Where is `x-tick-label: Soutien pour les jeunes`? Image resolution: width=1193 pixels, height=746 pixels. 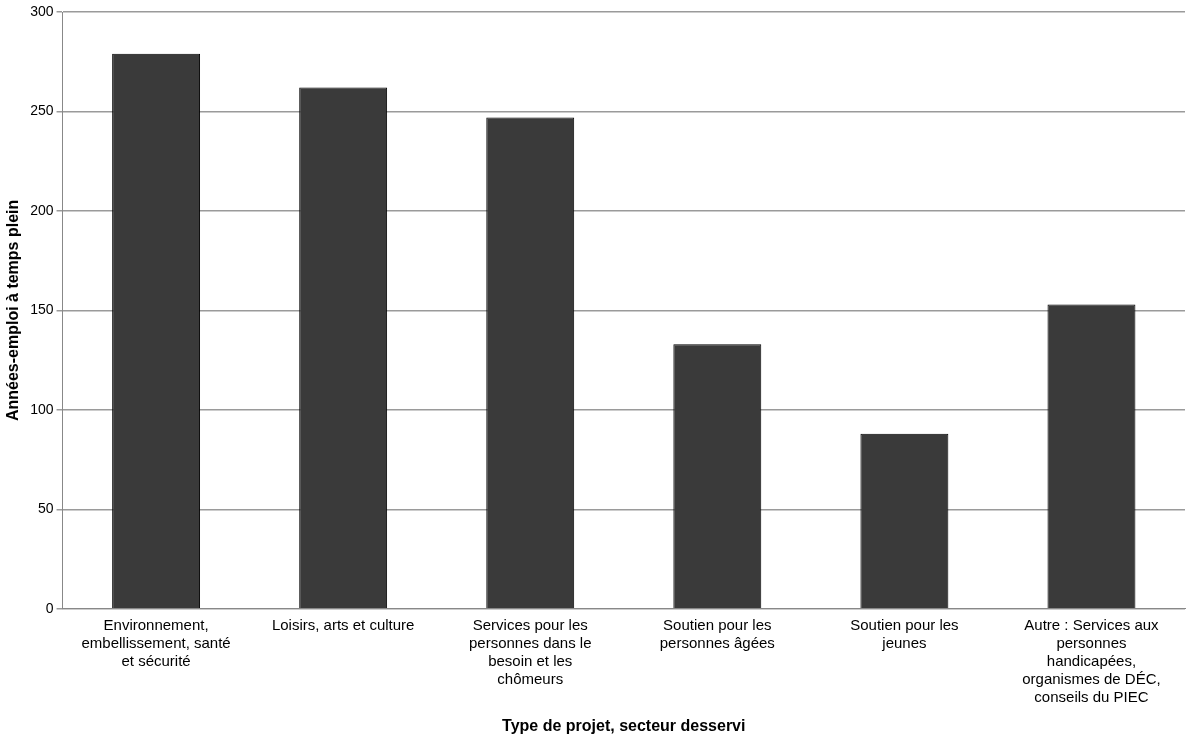 x-tick-label: Soutien pour les jeunes is located at coordinates (904, 633).